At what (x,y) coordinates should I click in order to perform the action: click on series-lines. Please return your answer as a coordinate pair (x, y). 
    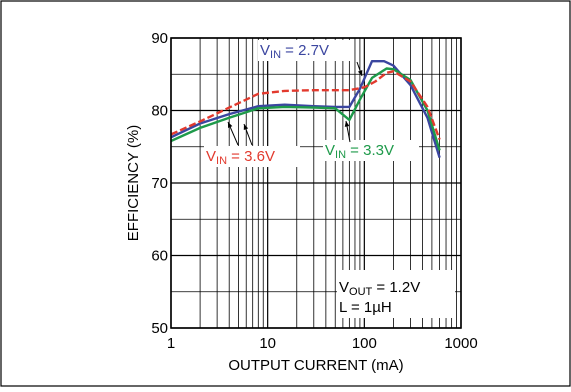
    Looking at the image, I should click on (305, 109).